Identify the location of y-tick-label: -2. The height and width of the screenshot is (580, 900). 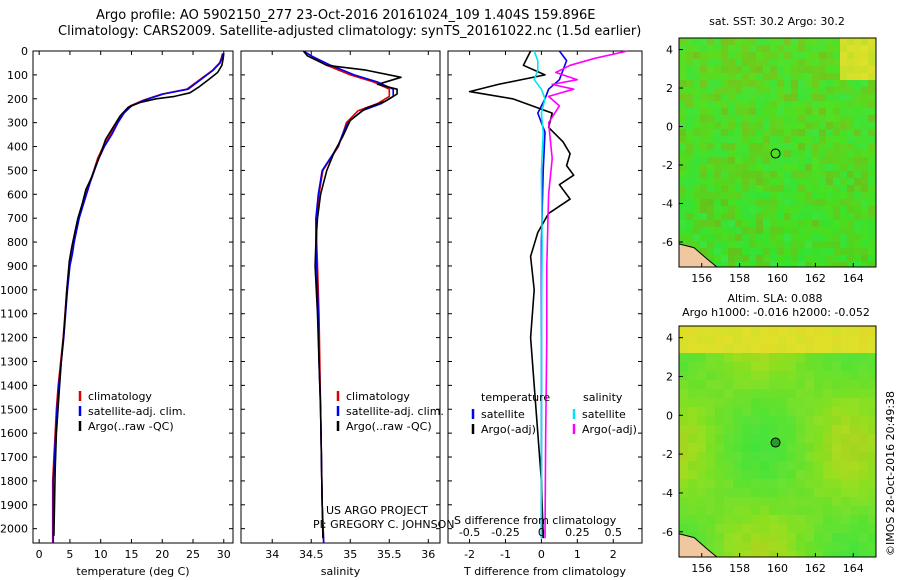
(667, 454).